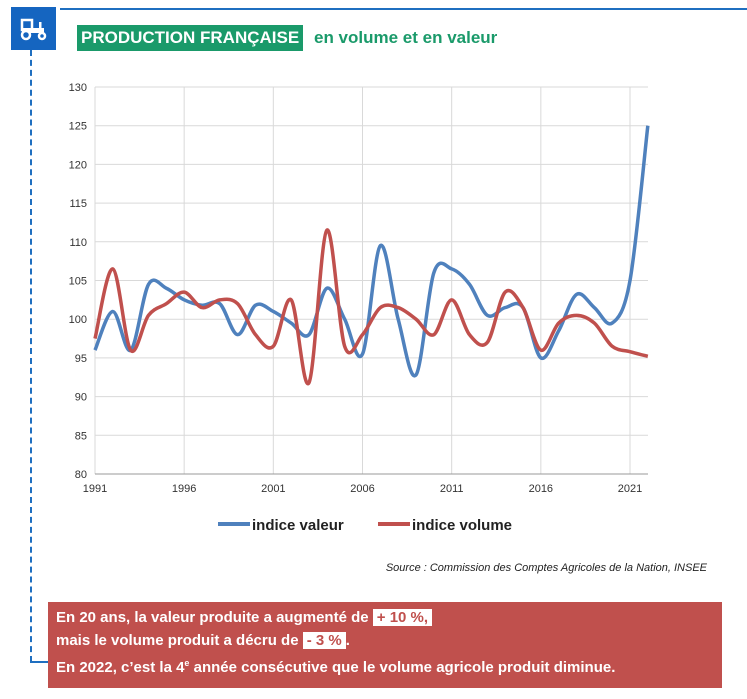  I want to click on y-tick-label: 95, so click(81, 359).